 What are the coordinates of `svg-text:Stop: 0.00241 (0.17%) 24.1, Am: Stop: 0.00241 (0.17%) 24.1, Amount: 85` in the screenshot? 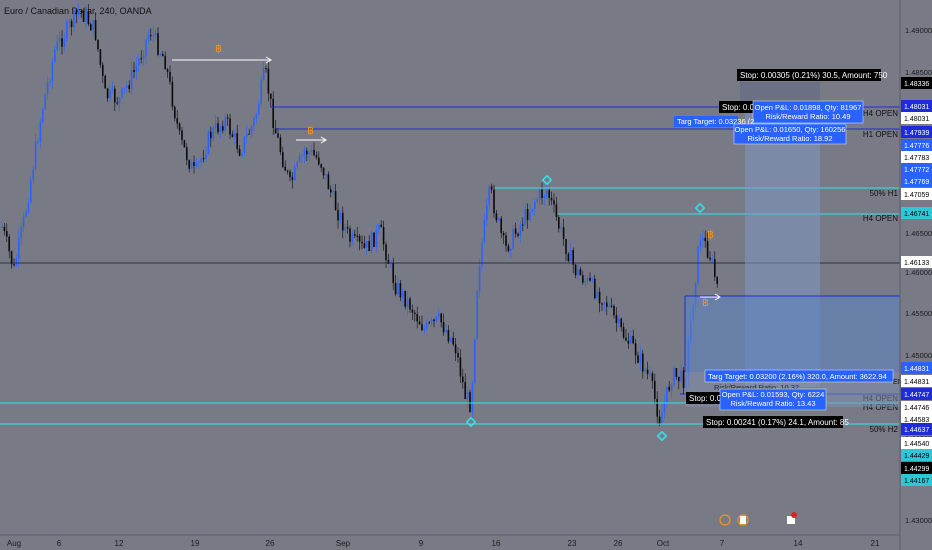 It's located at (777, 422).